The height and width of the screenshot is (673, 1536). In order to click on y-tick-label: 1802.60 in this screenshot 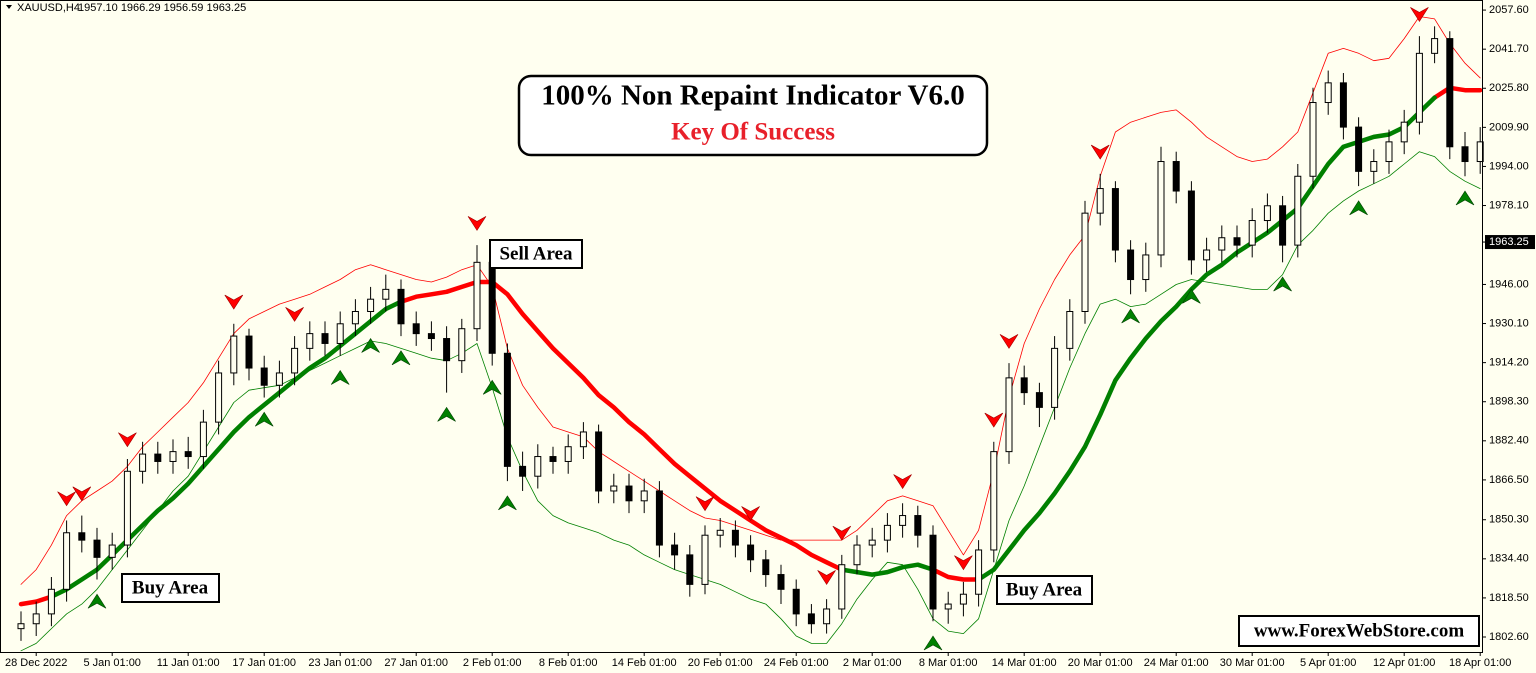, I will do `click(1509, 637)`.